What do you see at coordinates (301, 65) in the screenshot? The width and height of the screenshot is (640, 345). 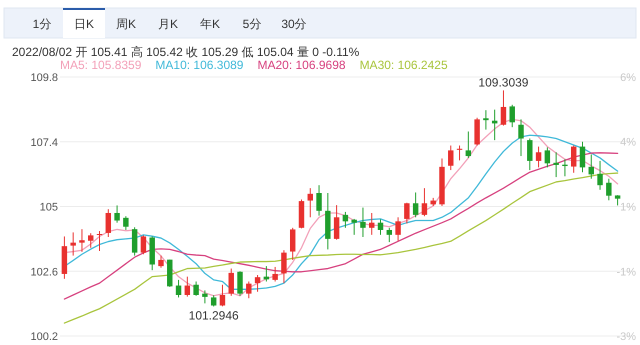 I see `text: MA20: 106.9698` at bounding box center [301, 65].